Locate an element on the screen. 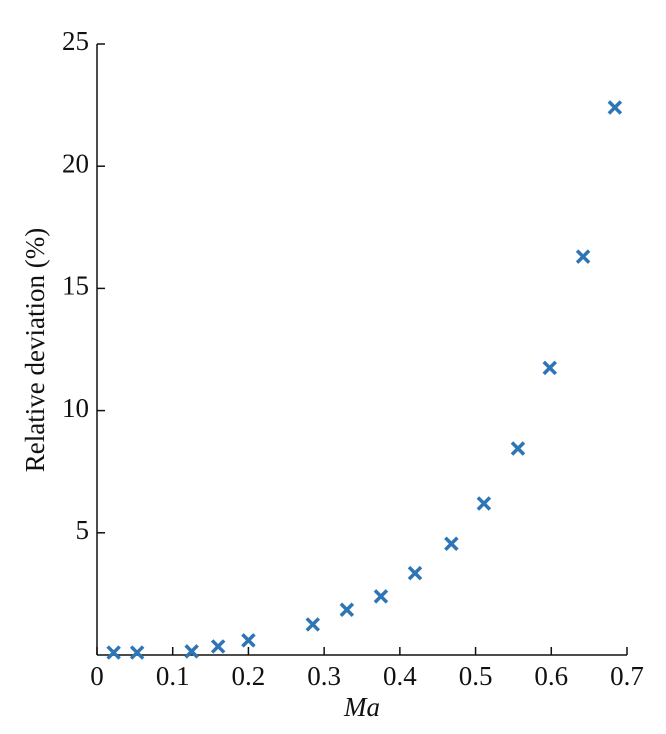  x-tick-label: 0.1 is located at coordinates (173, 676).